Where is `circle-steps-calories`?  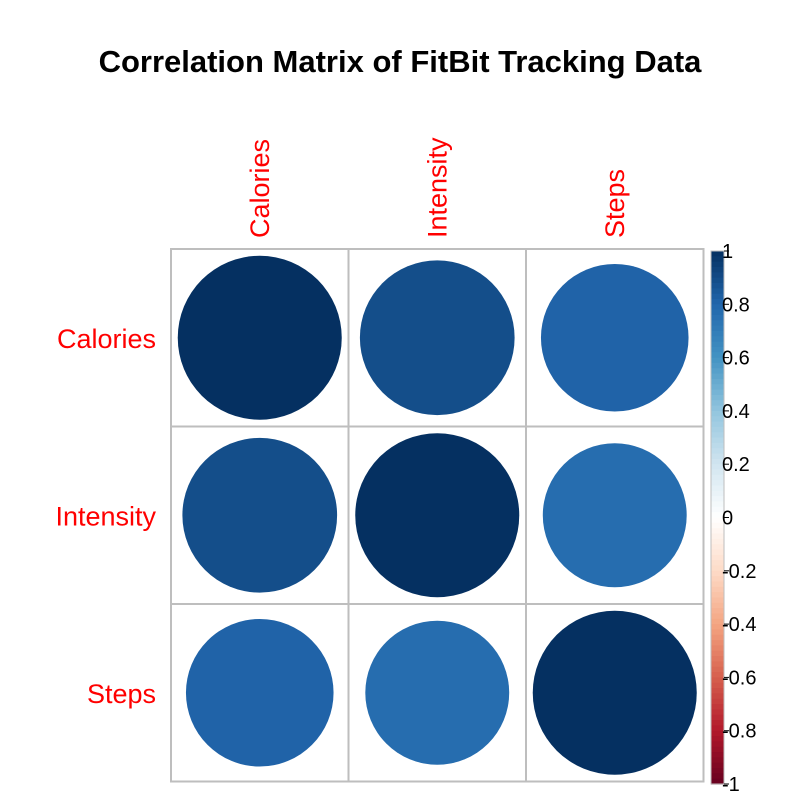
circle-steps-calories is located at coordinates (259, 692).